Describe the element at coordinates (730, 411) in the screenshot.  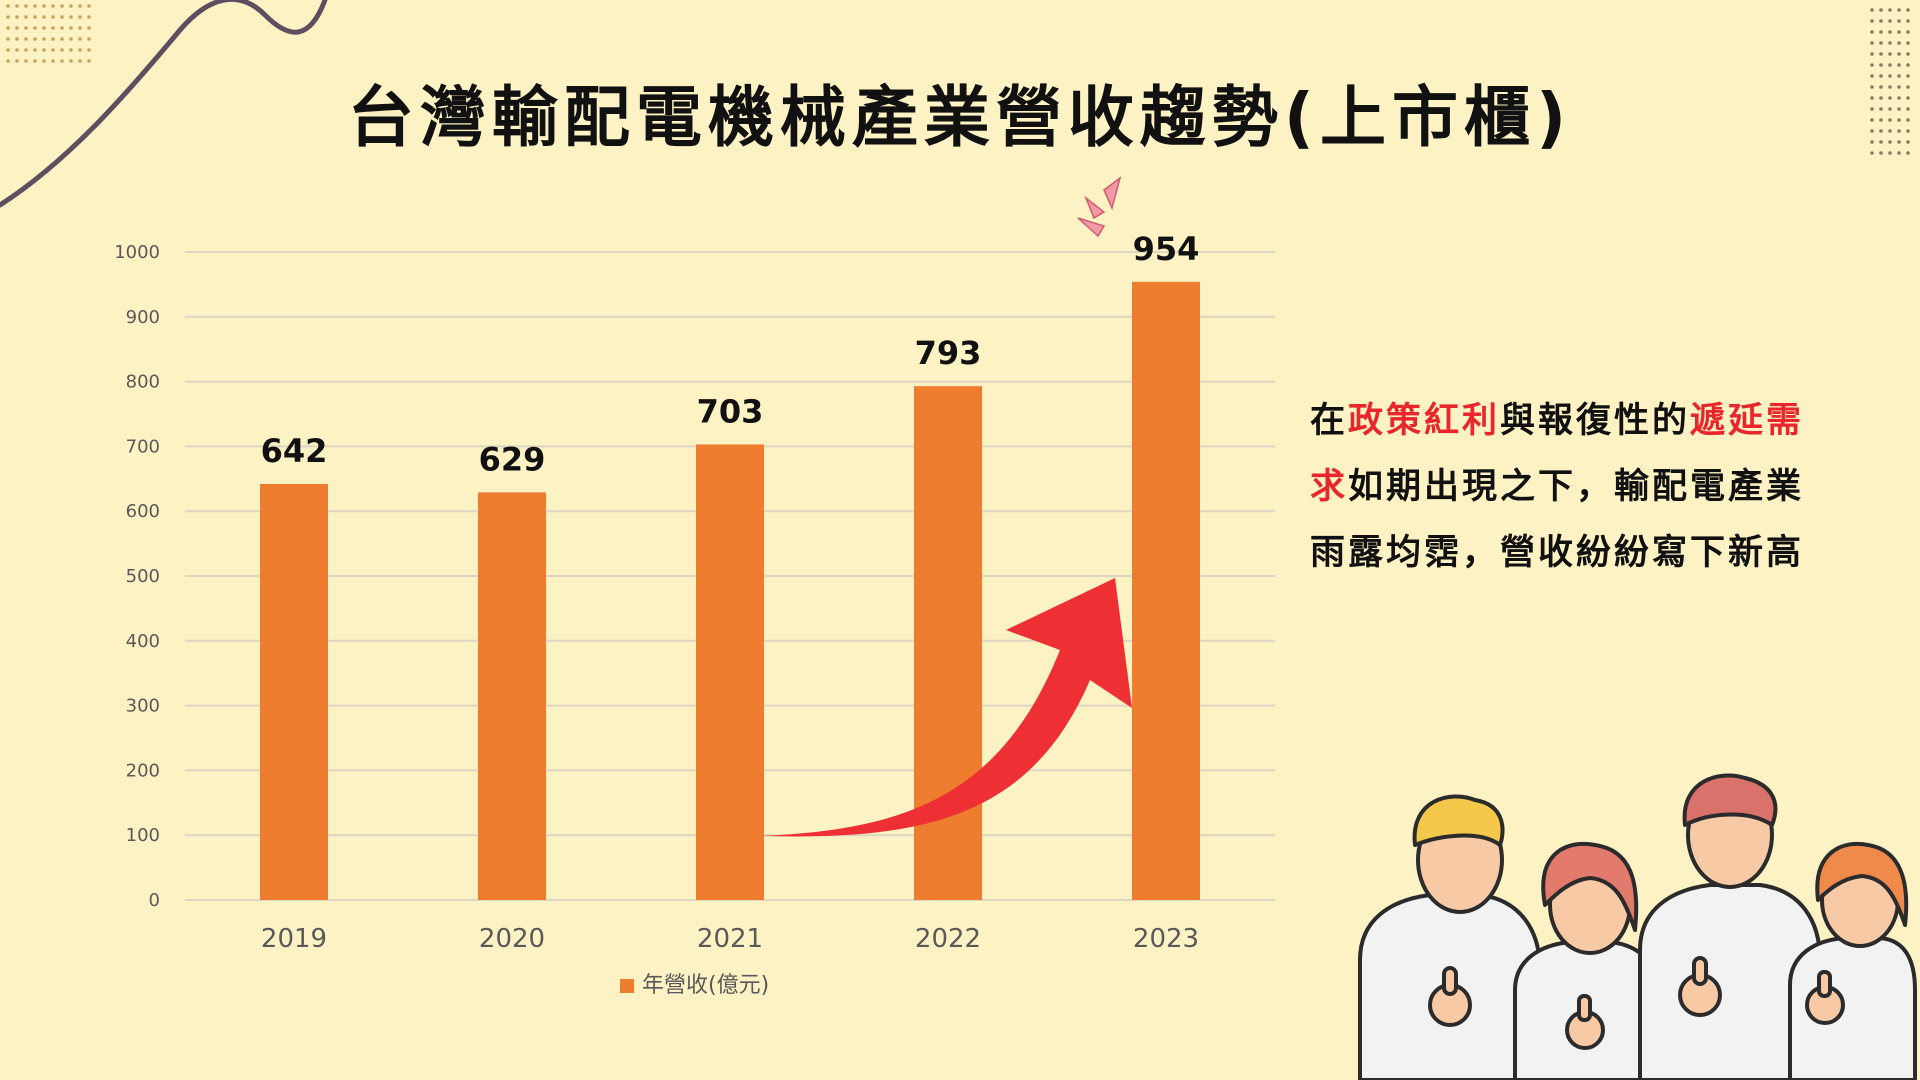
I see `data-label: 703` at that location.